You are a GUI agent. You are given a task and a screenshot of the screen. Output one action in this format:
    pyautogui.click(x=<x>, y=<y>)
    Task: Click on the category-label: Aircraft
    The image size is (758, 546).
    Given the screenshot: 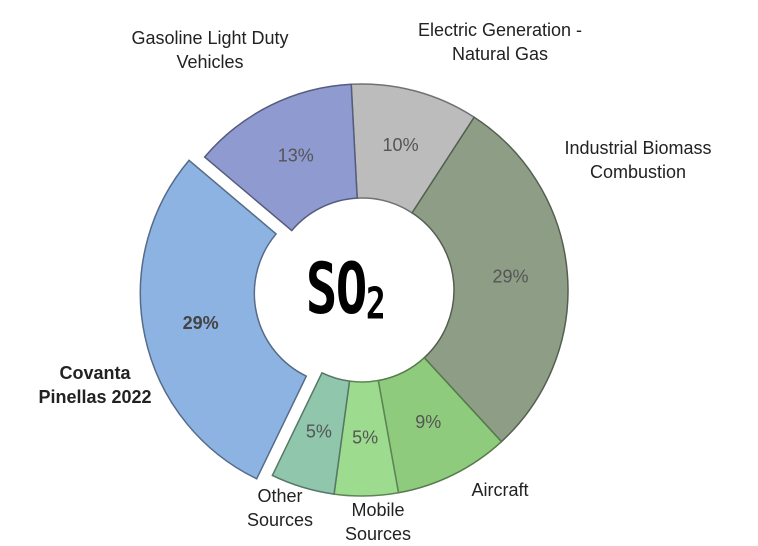 What is the action you would take?
    pyautogui.click(x=500, y=490)
    